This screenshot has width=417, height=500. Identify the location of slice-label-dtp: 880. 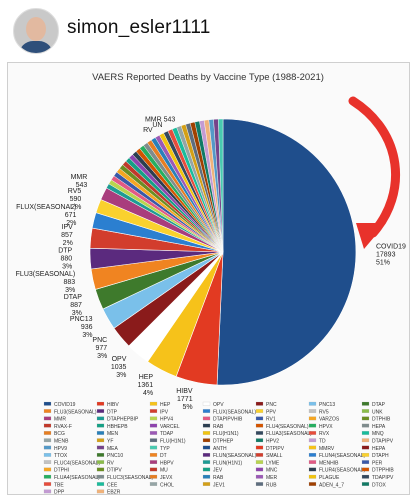
(67, 259).